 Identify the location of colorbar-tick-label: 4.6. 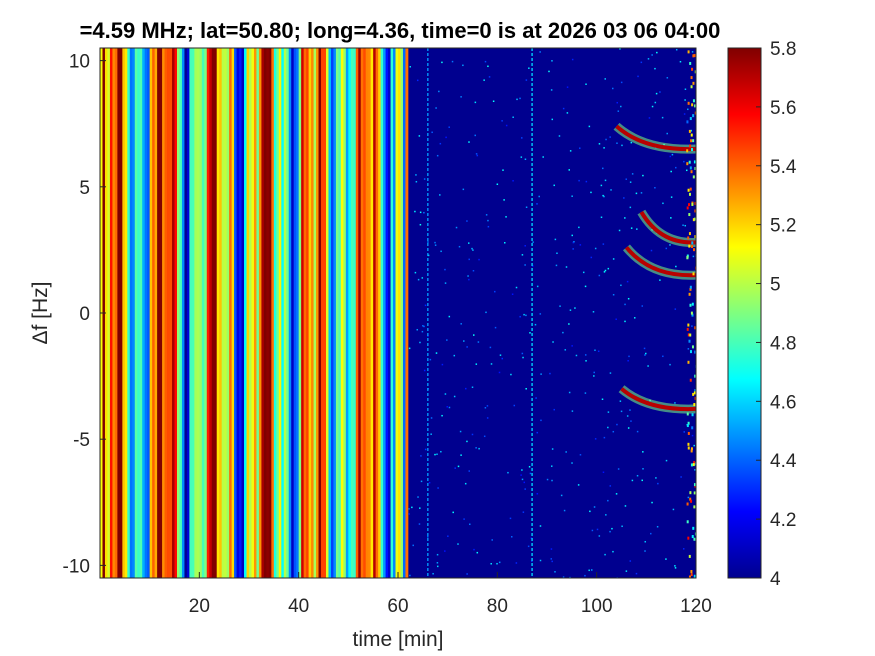
(783, 402).